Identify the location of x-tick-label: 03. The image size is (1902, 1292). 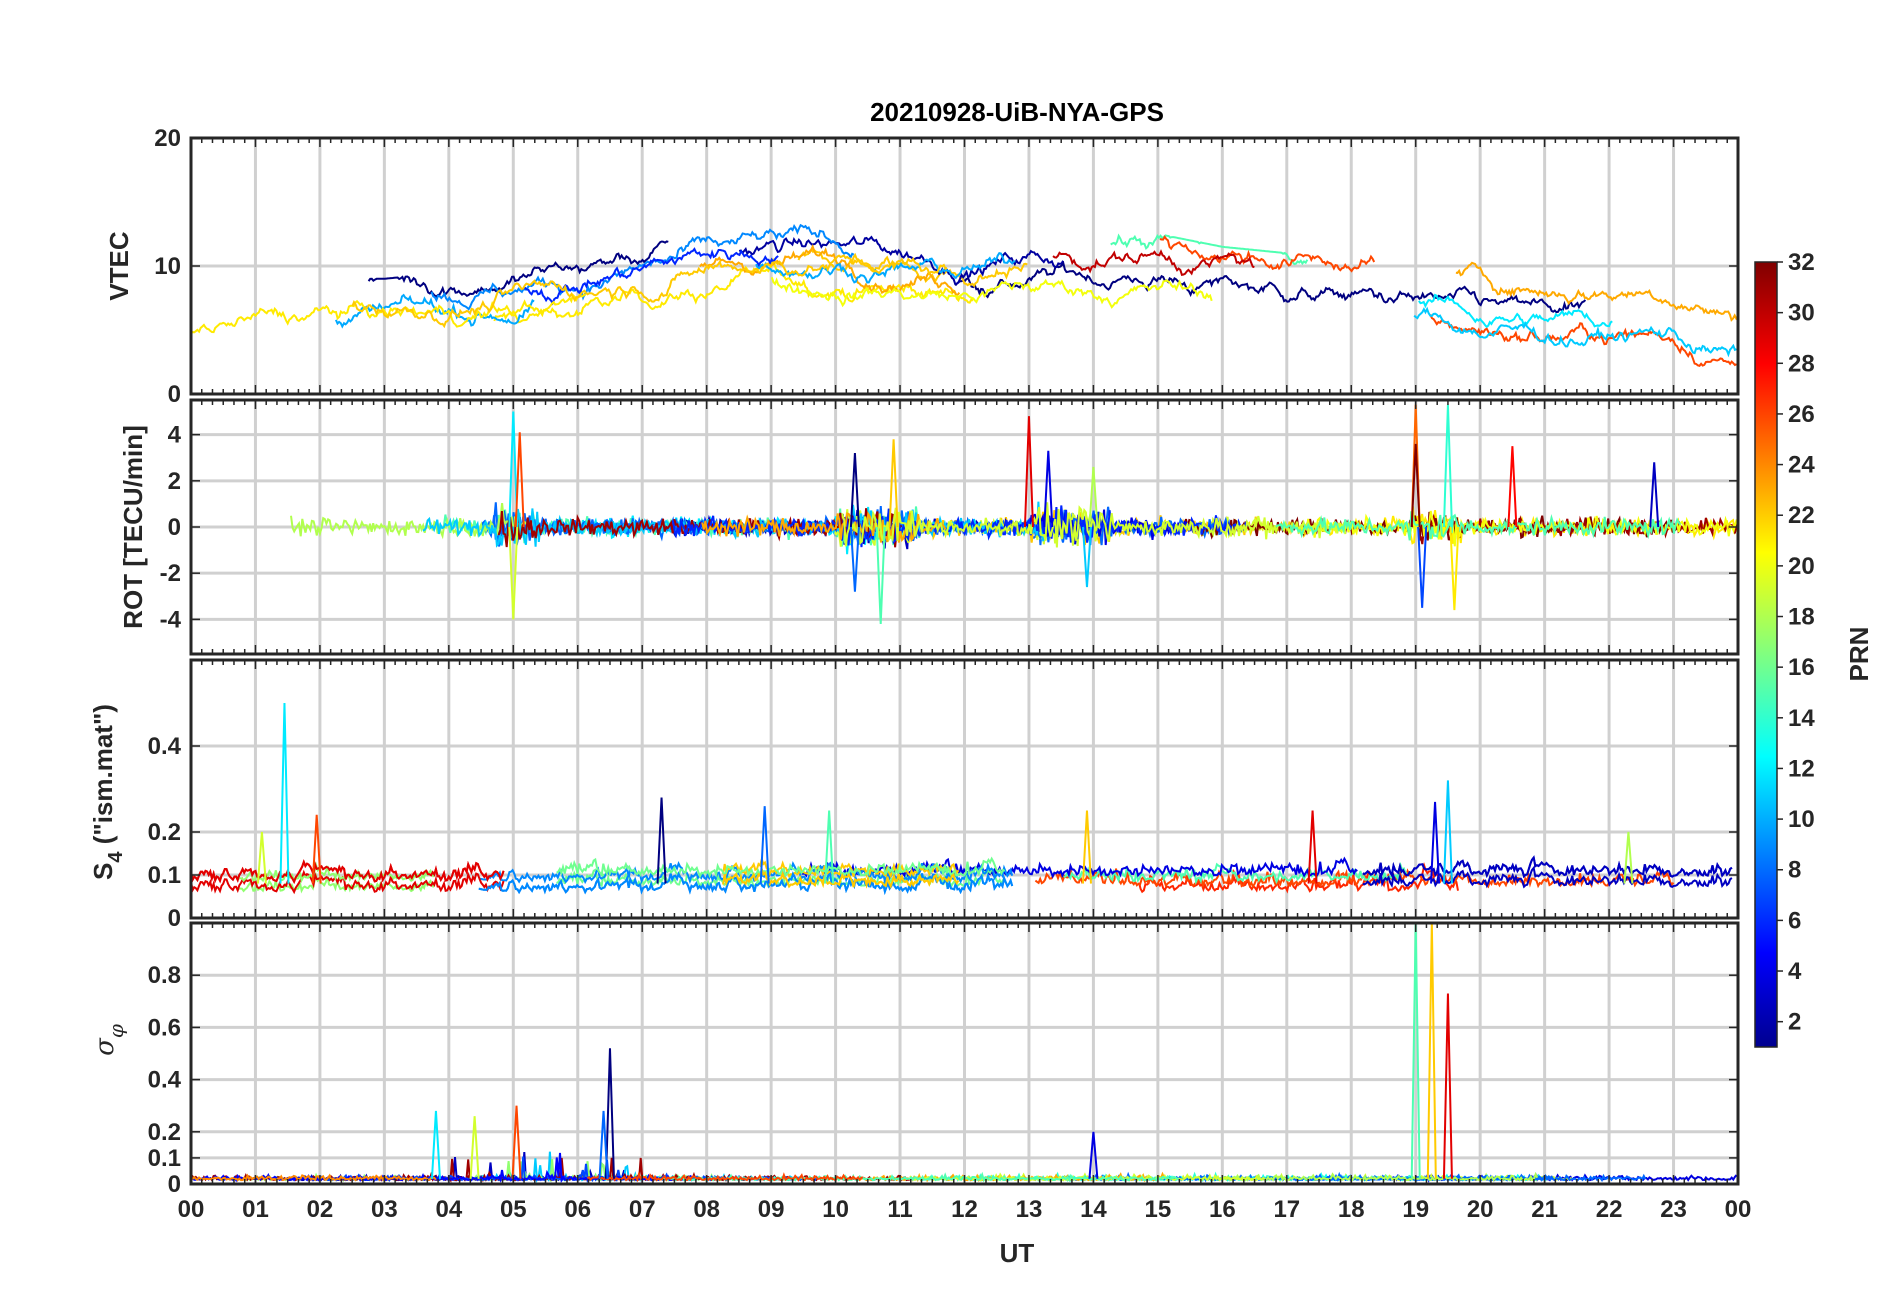
(384, 1209).